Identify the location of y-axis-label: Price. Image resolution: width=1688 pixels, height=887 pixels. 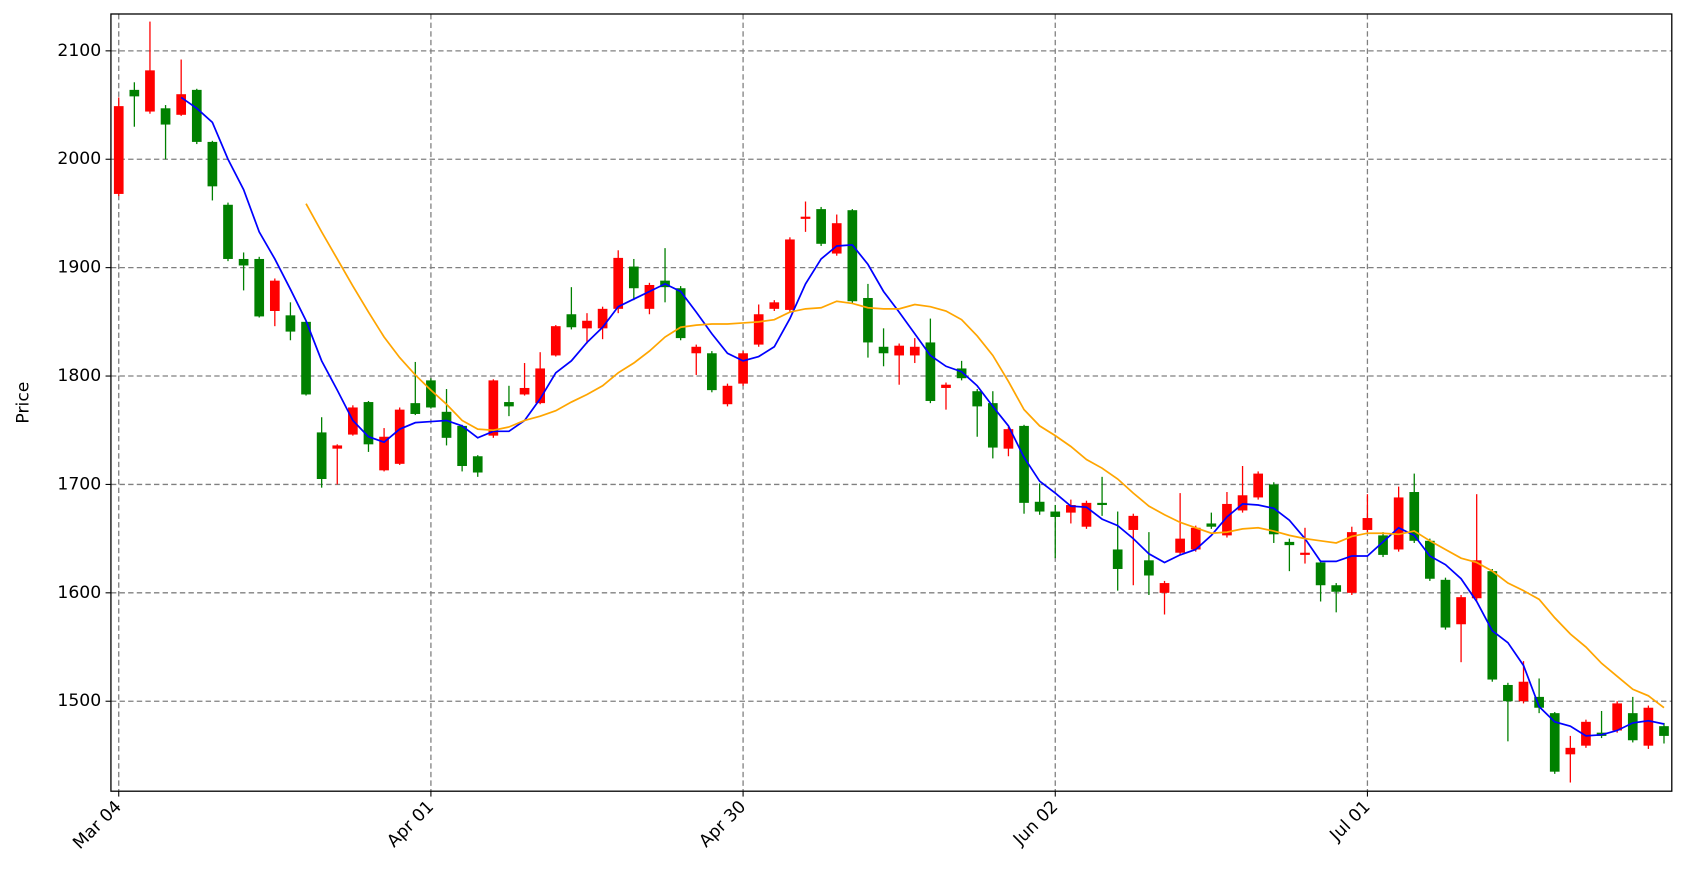
(24, 403).